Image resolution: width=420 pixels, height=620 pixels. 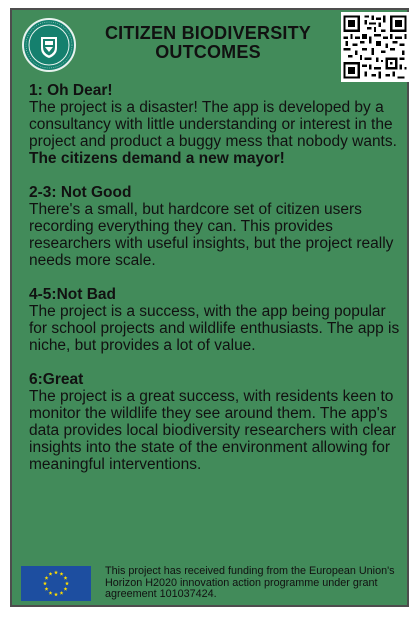 I want to click on outcome-heading: 2-3: Not Good, so click(x=80, y=192).